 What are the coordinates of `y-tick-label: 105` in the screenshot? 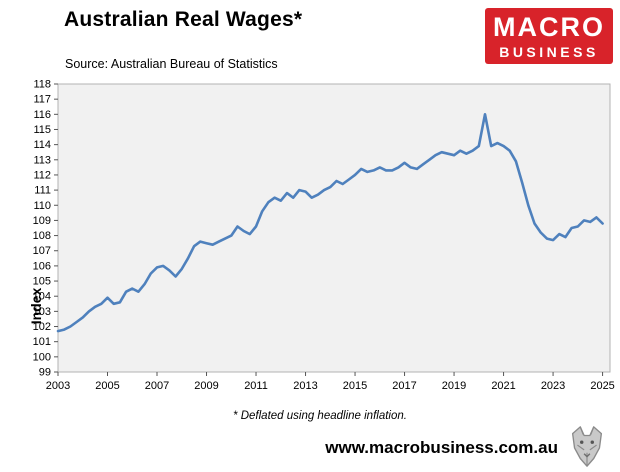 It's located at (42, 282).